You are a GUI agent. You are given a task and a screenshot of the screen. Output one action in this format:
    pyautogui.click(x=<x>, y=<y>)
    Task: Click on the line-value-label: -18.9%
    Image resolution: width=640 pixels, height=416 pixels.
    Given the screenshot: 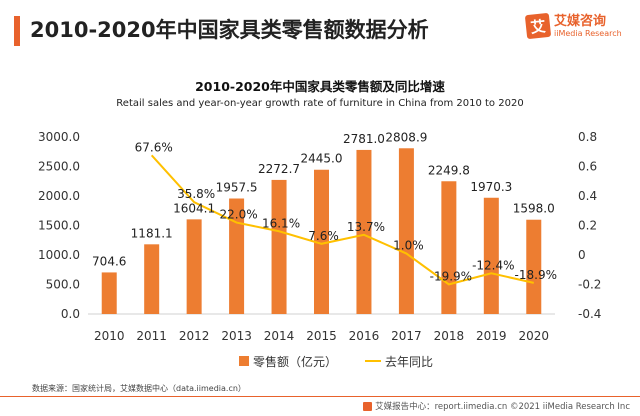 What is the action you would take?
    pyautogui.click(x=536, y=275)
    